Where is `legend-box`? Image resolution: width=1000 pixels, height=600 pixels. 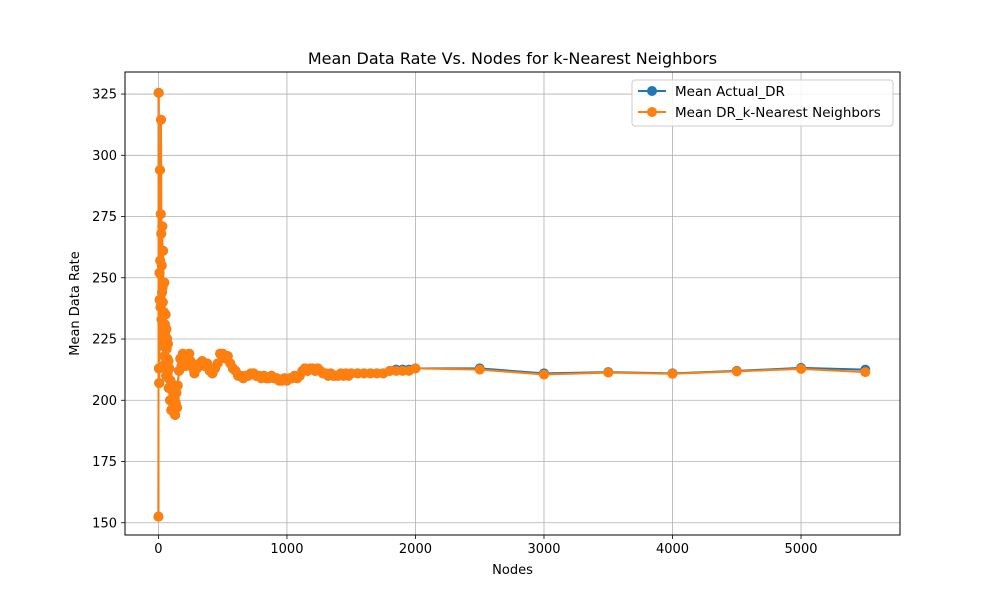
legend-box is located at coordinates (762, 103).